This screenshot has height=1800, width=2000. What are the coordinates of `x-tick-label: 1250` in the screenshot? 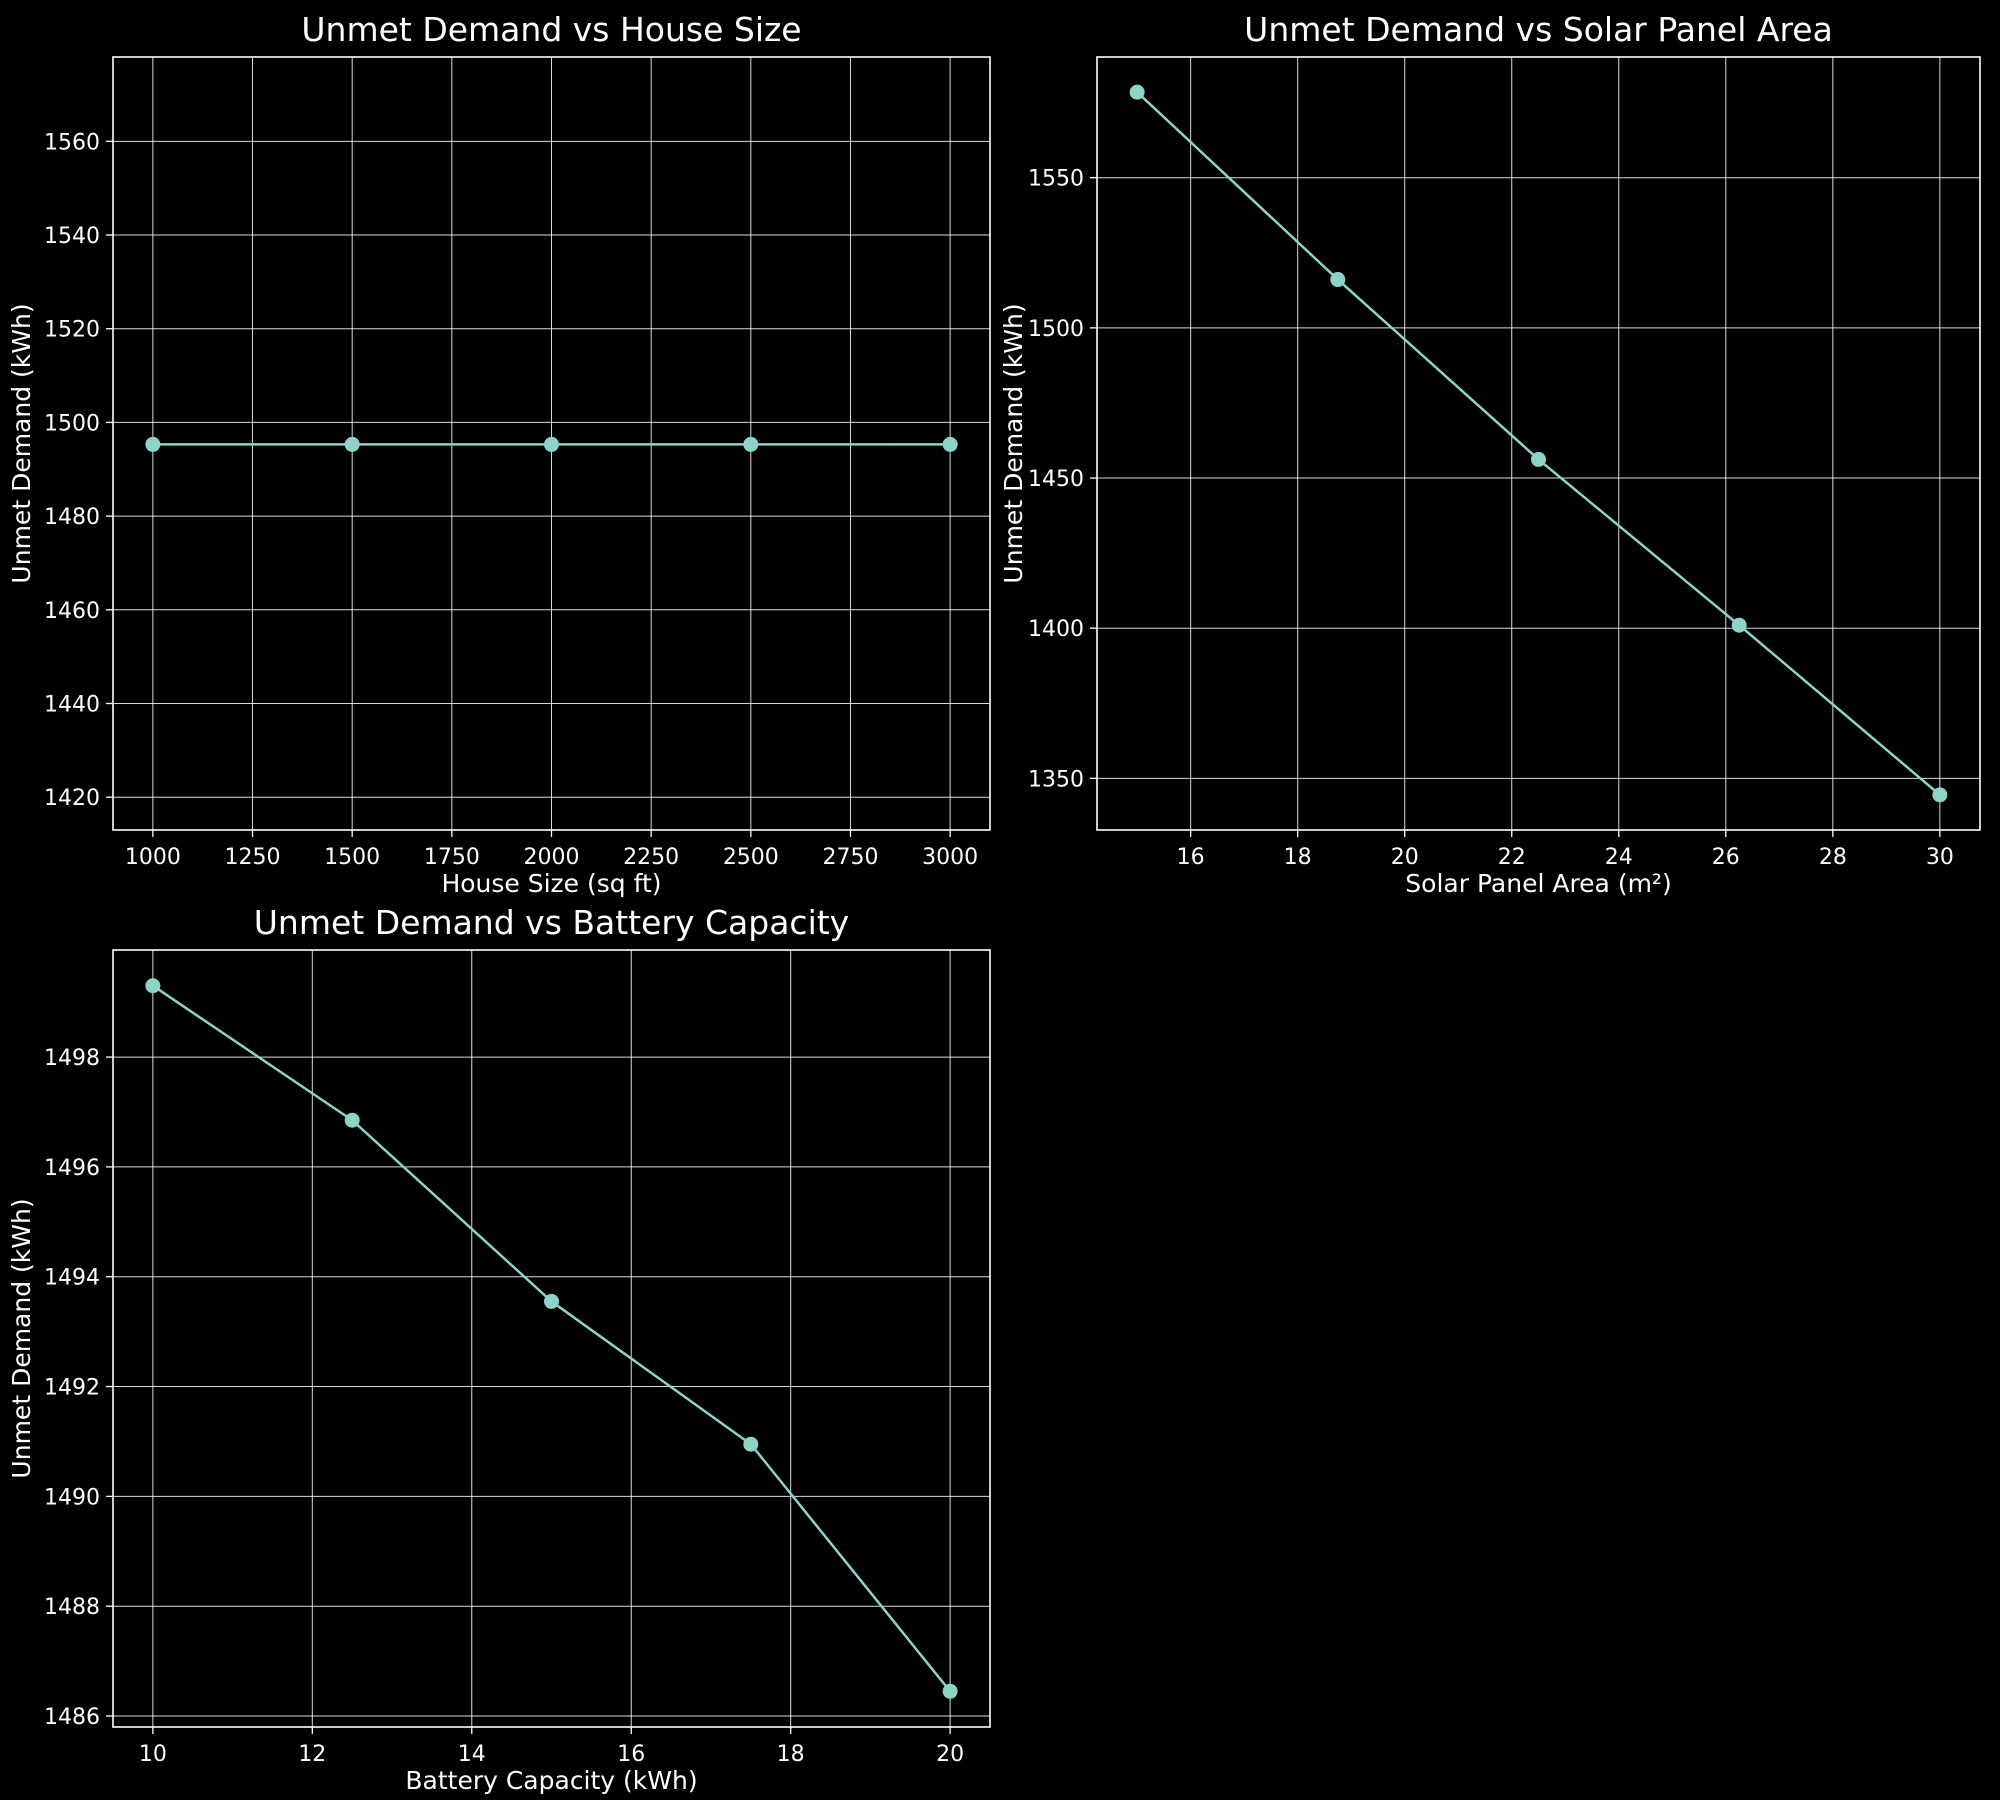 It's located at (253, 857).